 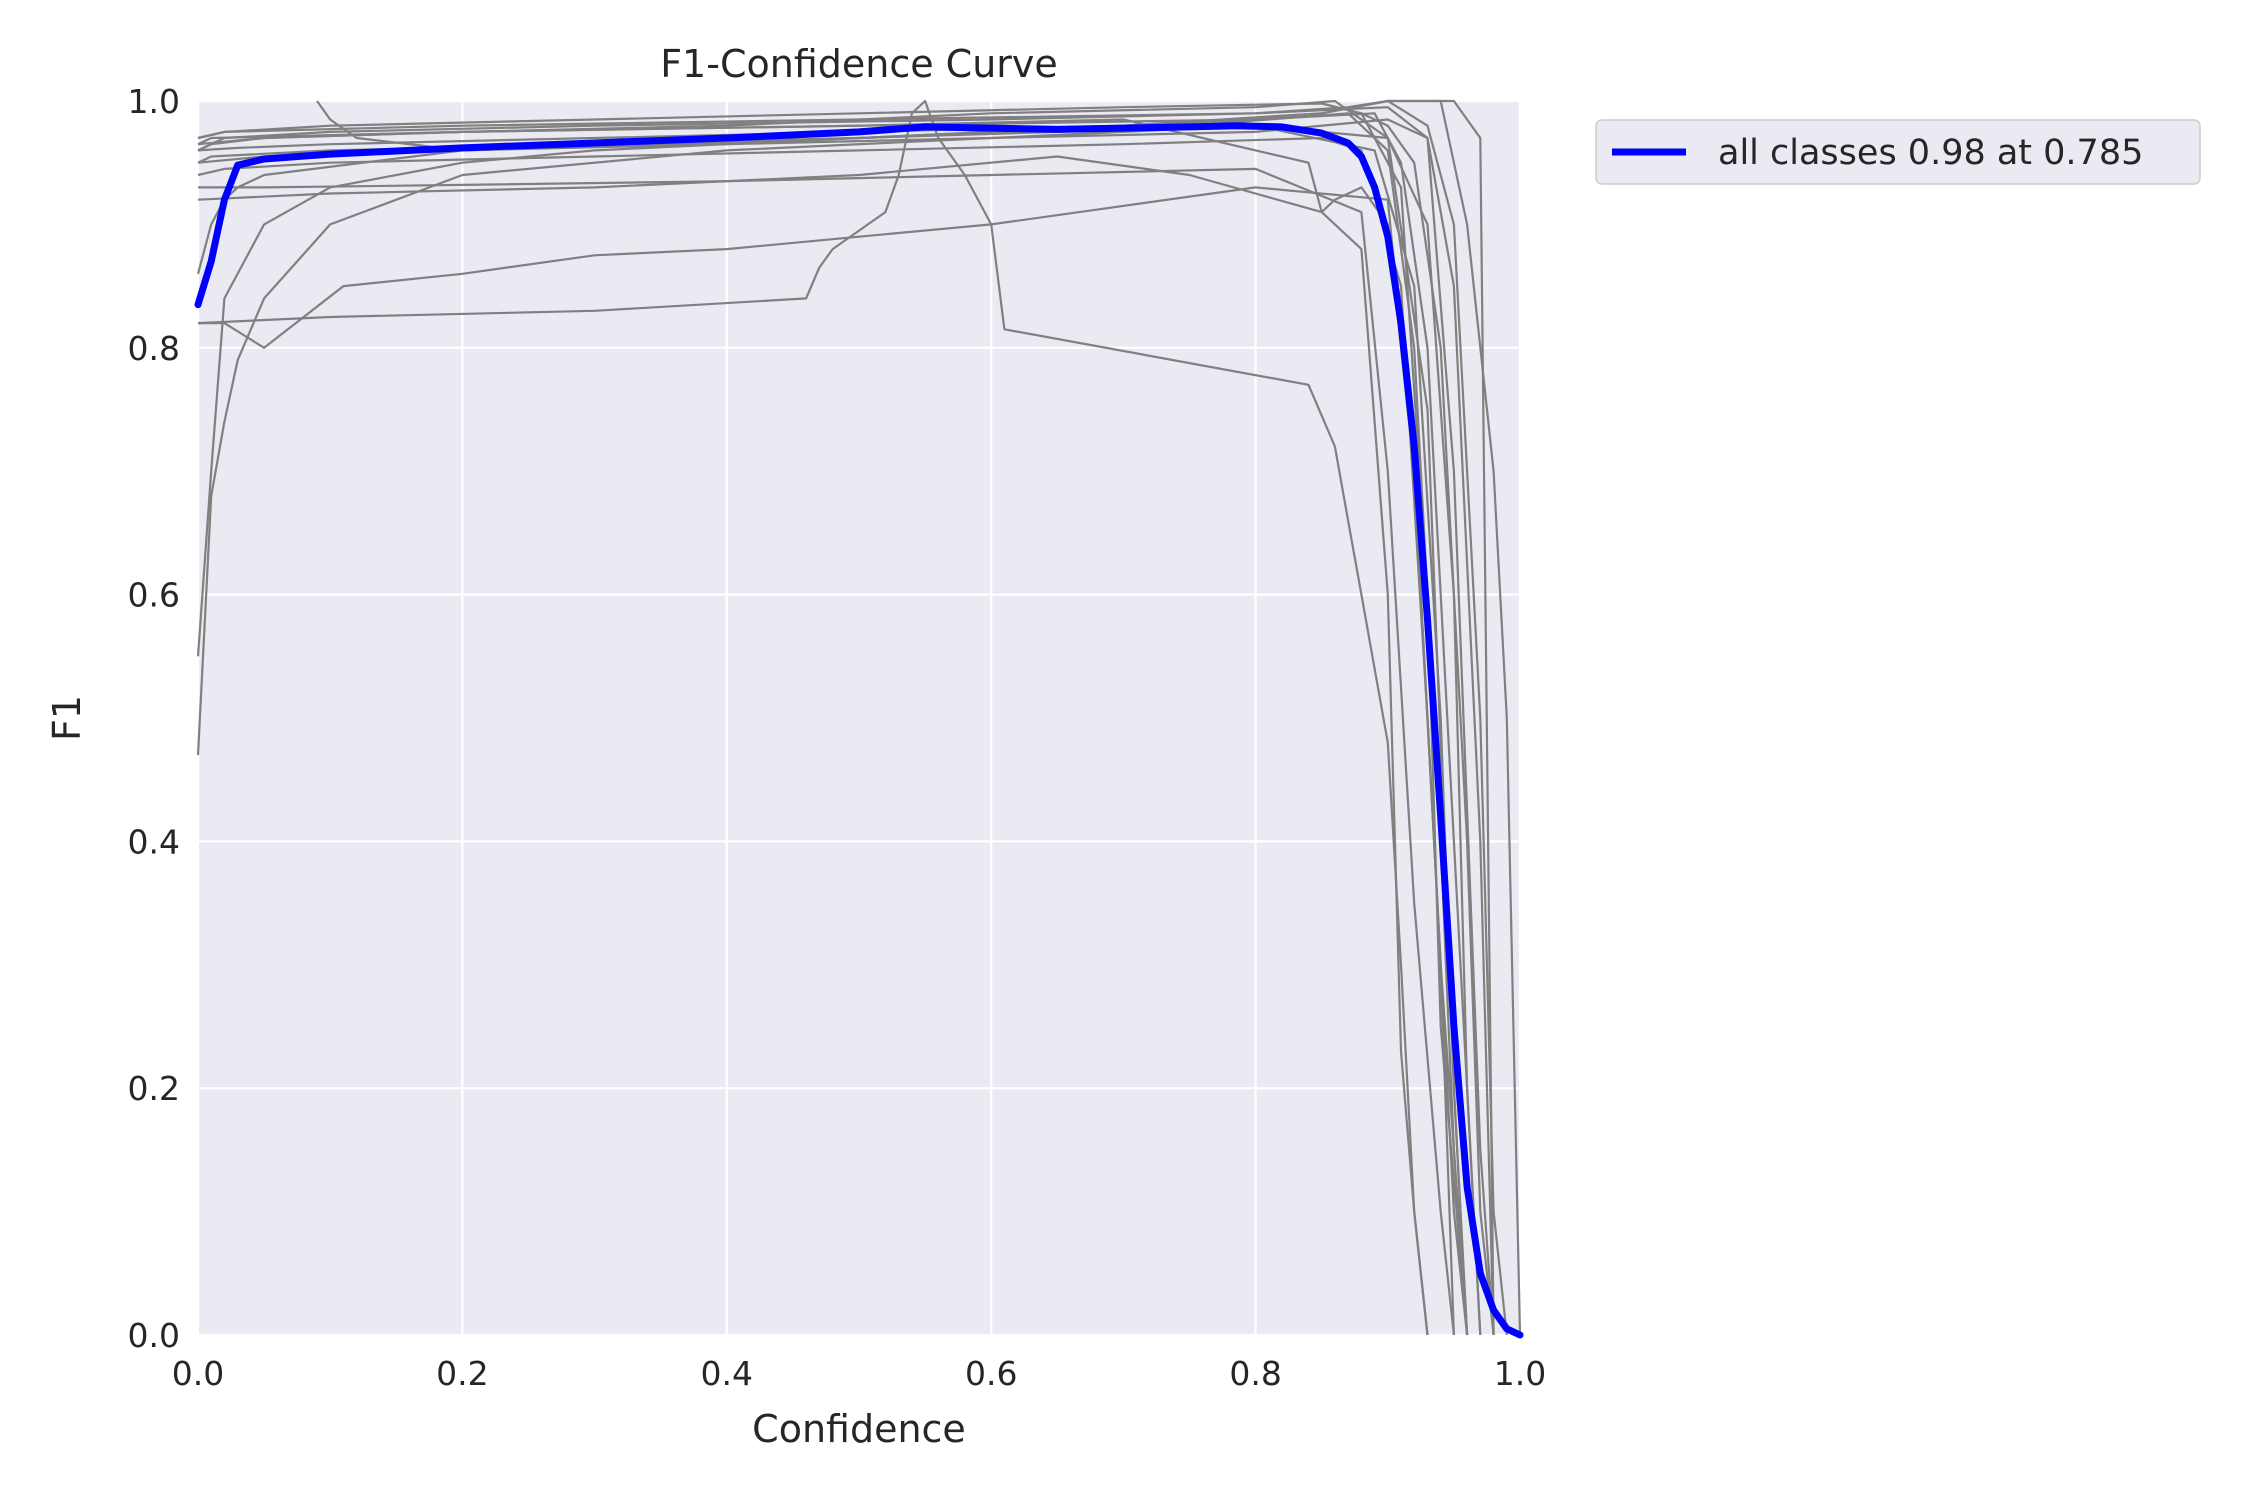 What do you see at coordinates (154, 348) in the screenshot?
I see `y-tick-label: 0.8` at bounding box center [154, 348].